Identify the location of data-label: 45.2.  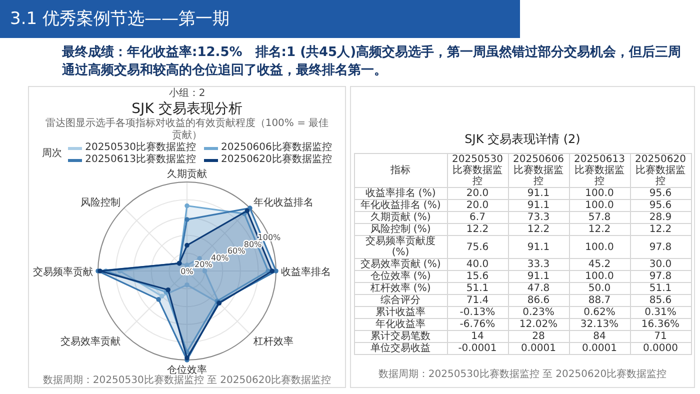
(599, 264).